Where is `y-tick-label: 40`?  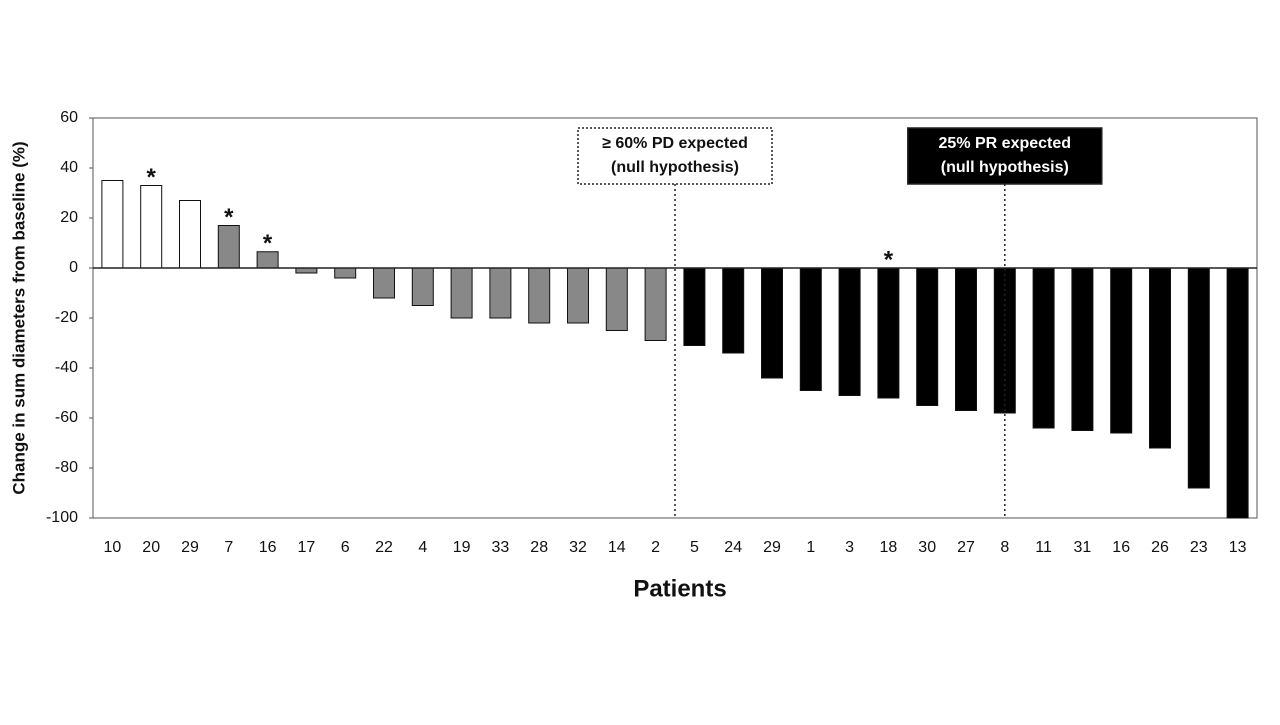
y-tick-label: 40 is located at coordinates (69, 167).